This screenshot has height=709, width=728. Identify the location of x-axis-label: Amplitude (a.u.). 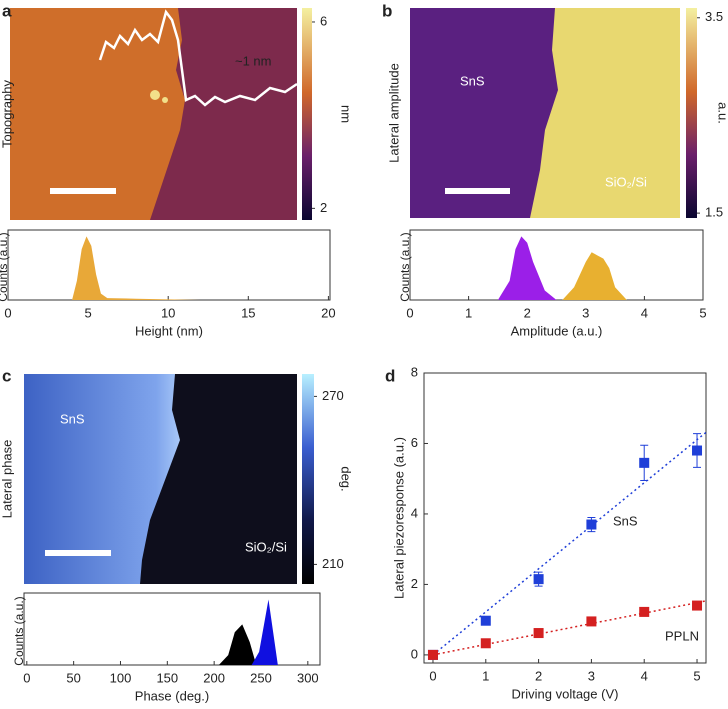
(557, 330).